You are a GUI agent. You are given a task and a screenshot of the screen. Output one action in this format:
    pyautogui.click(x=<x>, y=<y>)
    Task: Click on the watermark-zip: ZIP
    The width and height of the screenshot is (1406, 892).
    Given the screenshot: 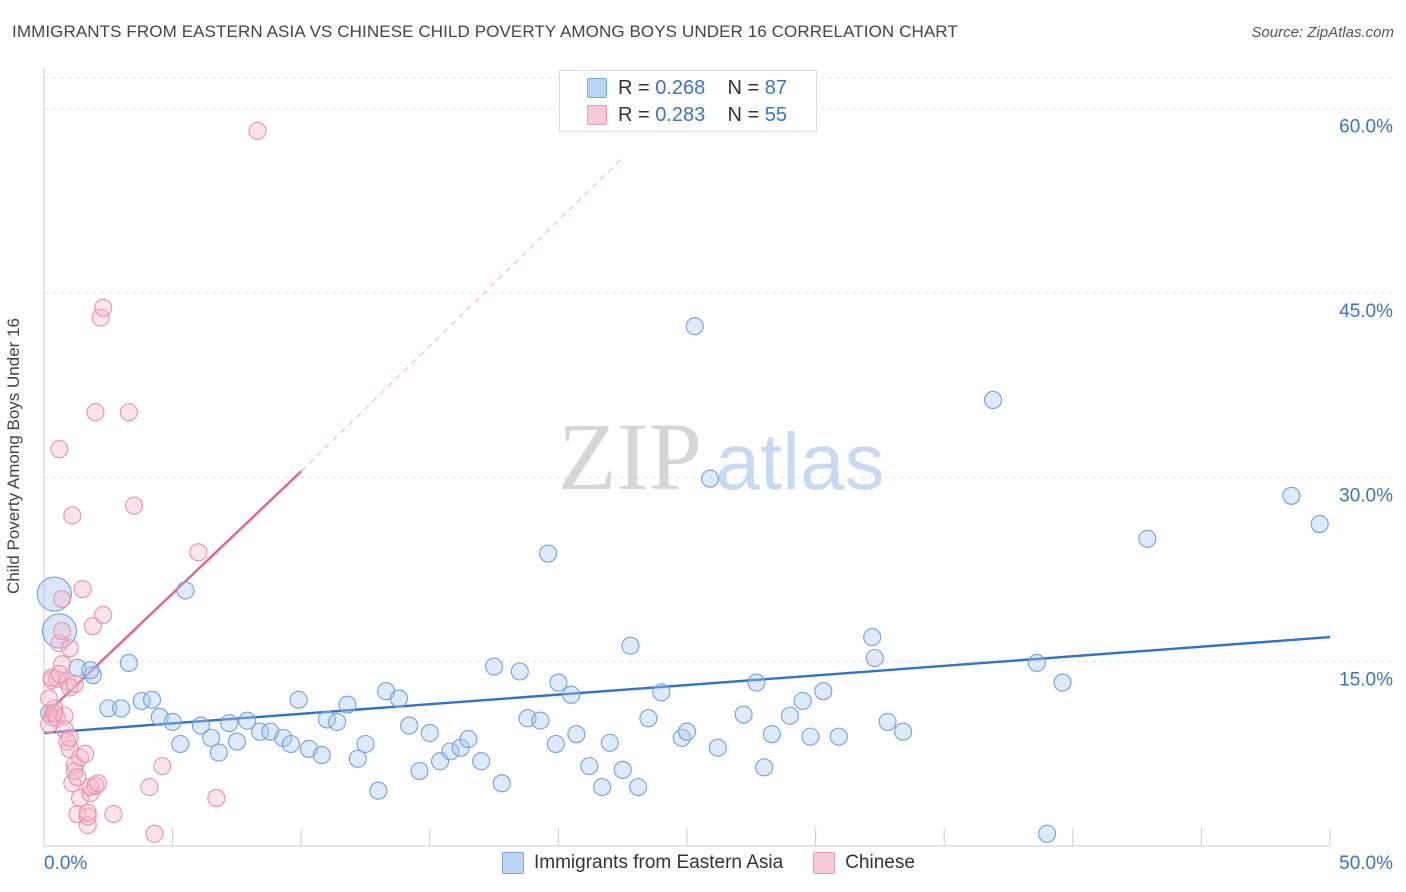 What is the action you would take?
    pyautogui.click(x=630, y=456)
    